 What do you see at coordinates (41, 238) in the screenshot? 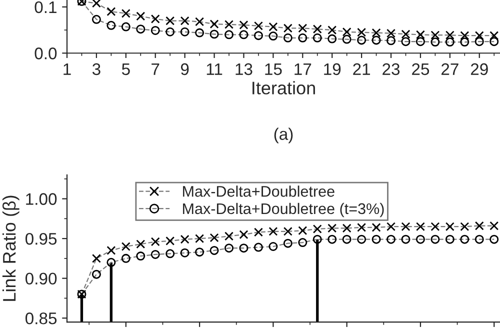
I see `y-tick-label: 0.95` at bounding box center [41, 238].